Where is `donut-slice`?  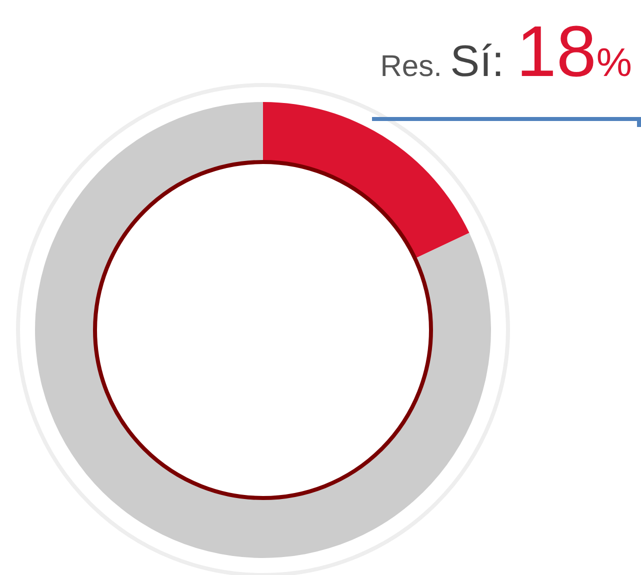 donut-slice is located at coordinates (366, 180).